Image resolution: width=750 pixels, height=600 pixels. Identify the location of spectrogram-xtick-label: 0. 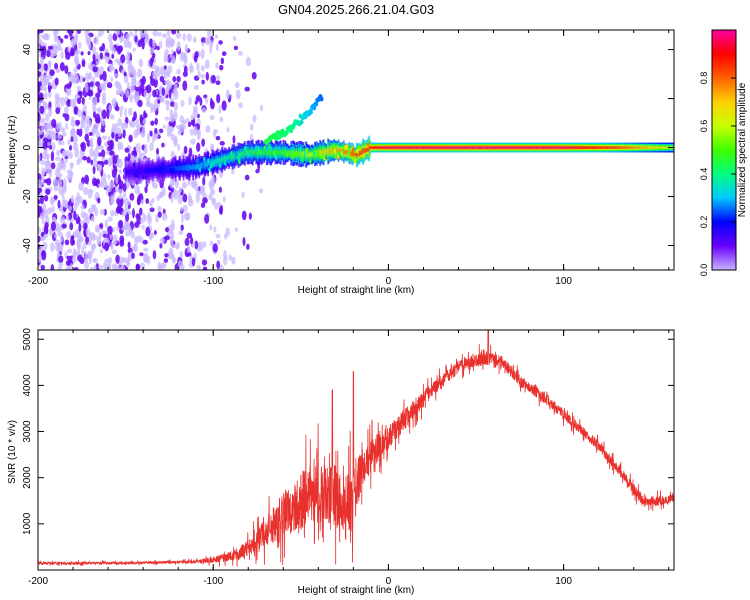
(389, 281).